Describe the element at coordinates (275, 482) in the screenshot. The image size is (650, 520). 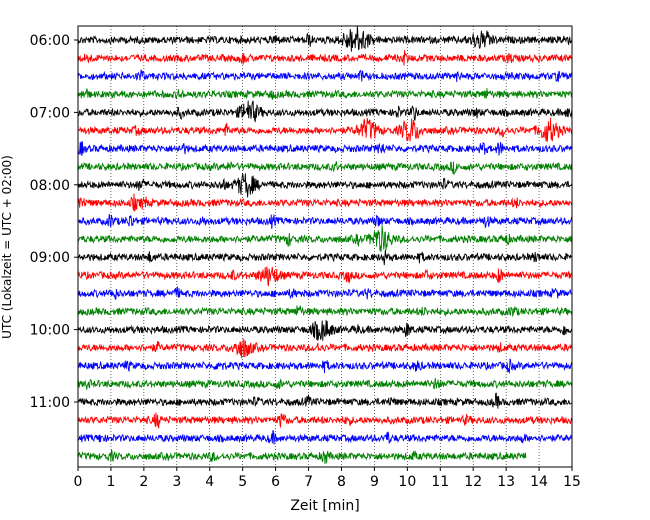
I see `x-tick-label: 6` at that location.